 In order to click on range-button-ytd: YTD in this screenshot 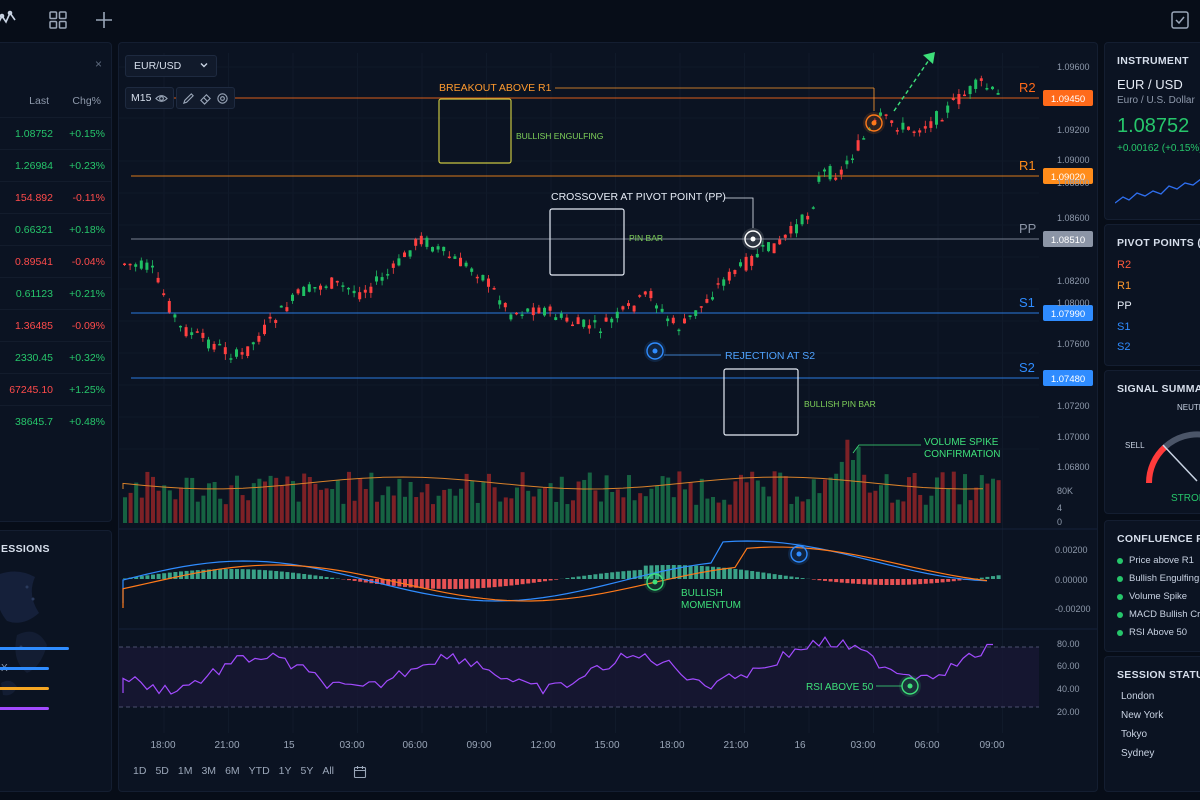, I will do `click(259, 771)`.